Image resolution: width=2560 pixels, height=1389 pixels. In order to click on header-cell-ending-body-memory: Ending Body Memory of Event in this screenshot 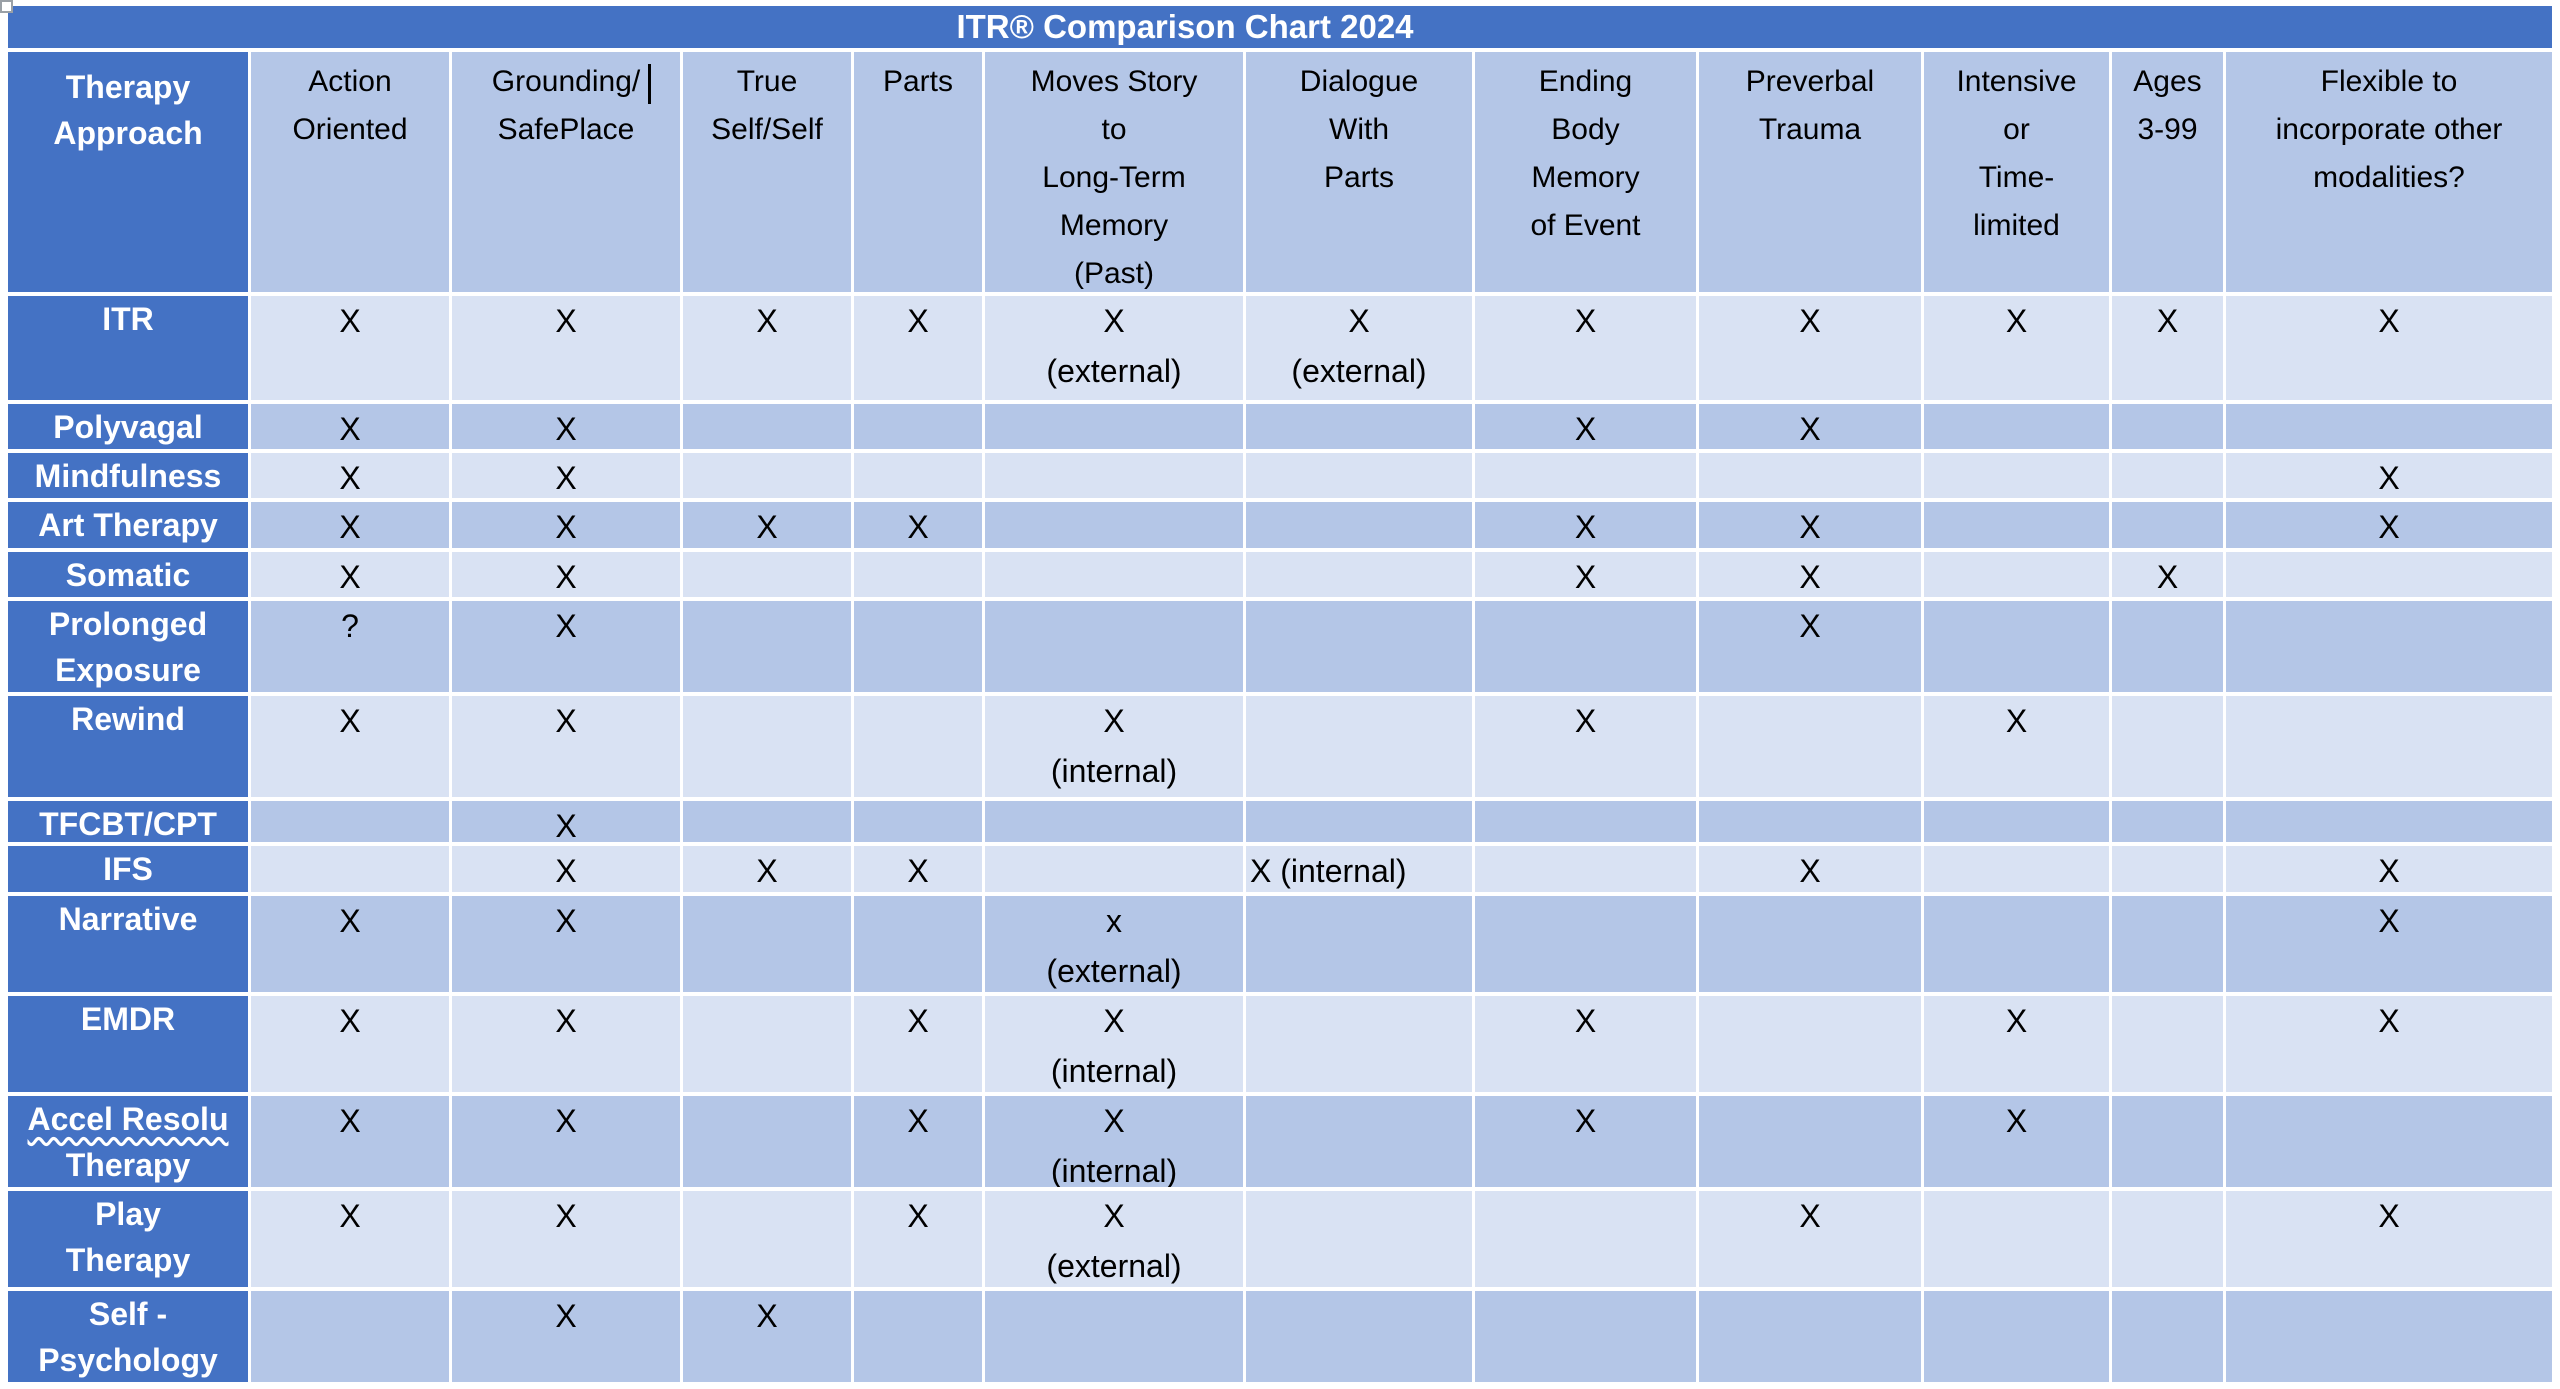, I will do `click(1585, 172)`.